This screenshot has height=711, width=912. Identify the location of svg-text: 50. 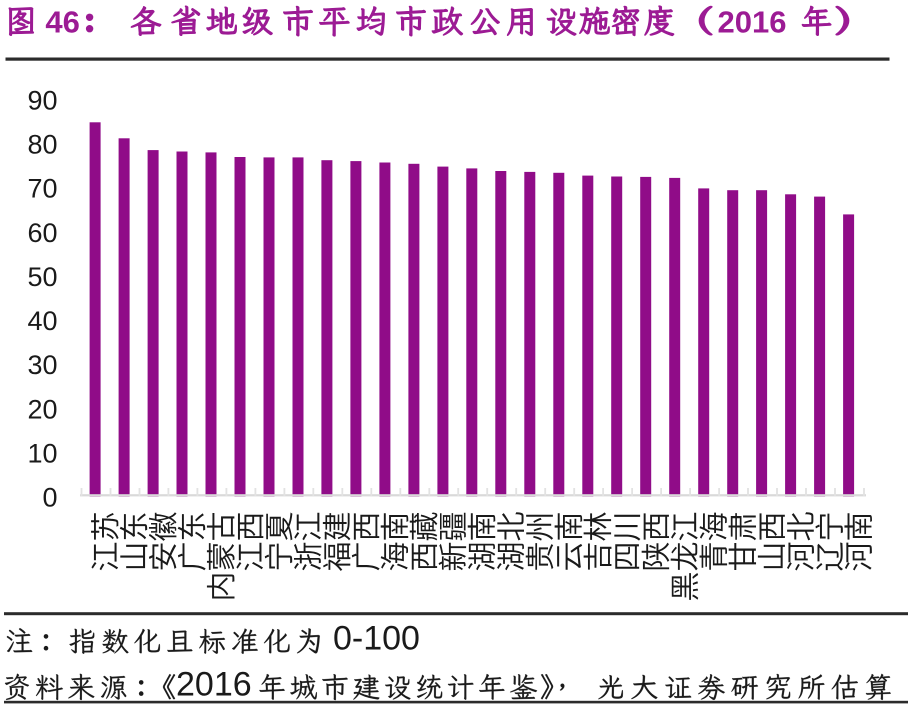
(42, 277).